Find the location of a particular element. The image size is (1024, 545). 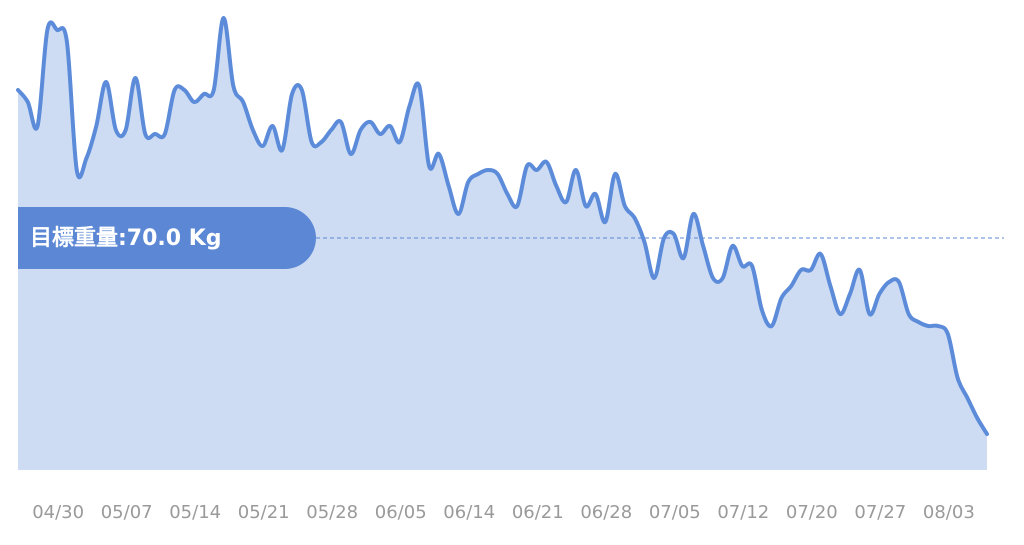

x-tick-label: 07/12 is located at coordinates (743, 512).